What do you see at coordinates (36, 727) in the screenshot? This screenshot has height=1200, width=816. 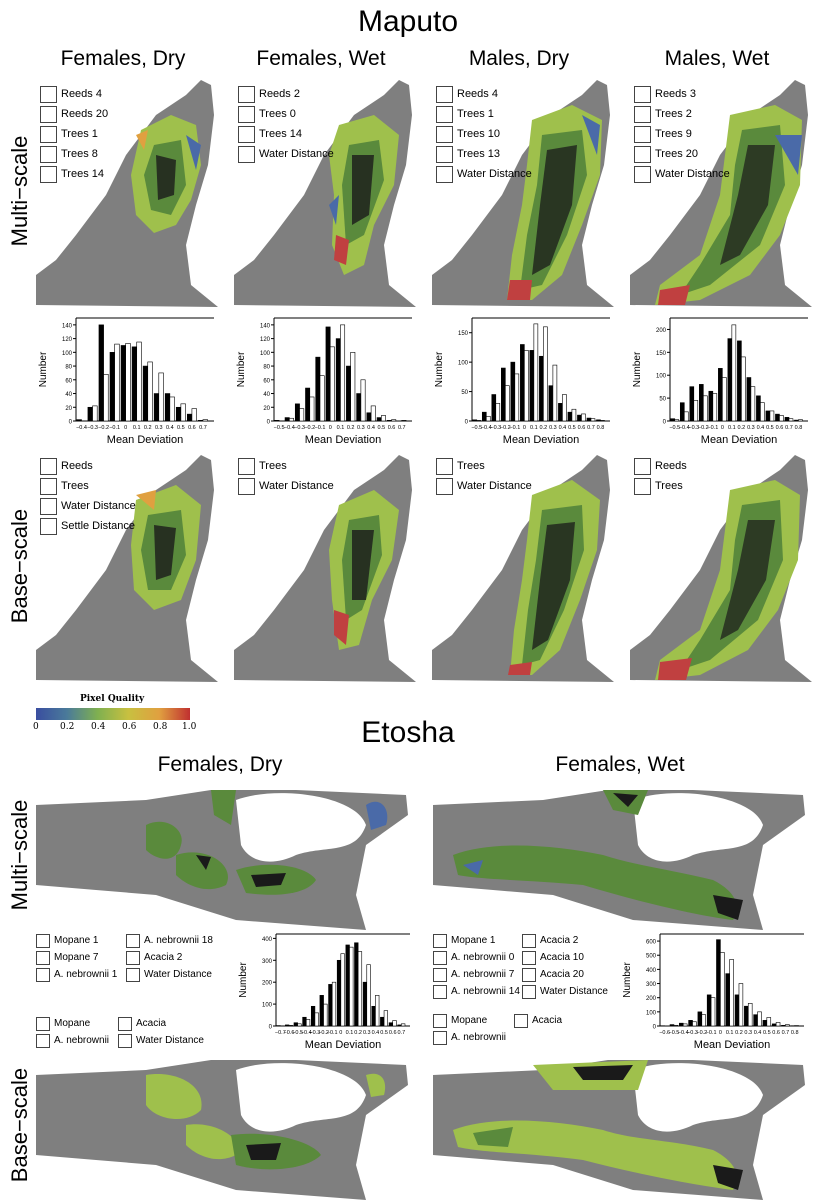 I see `colorbar-tick: 0` at bounding box center [36, 727].